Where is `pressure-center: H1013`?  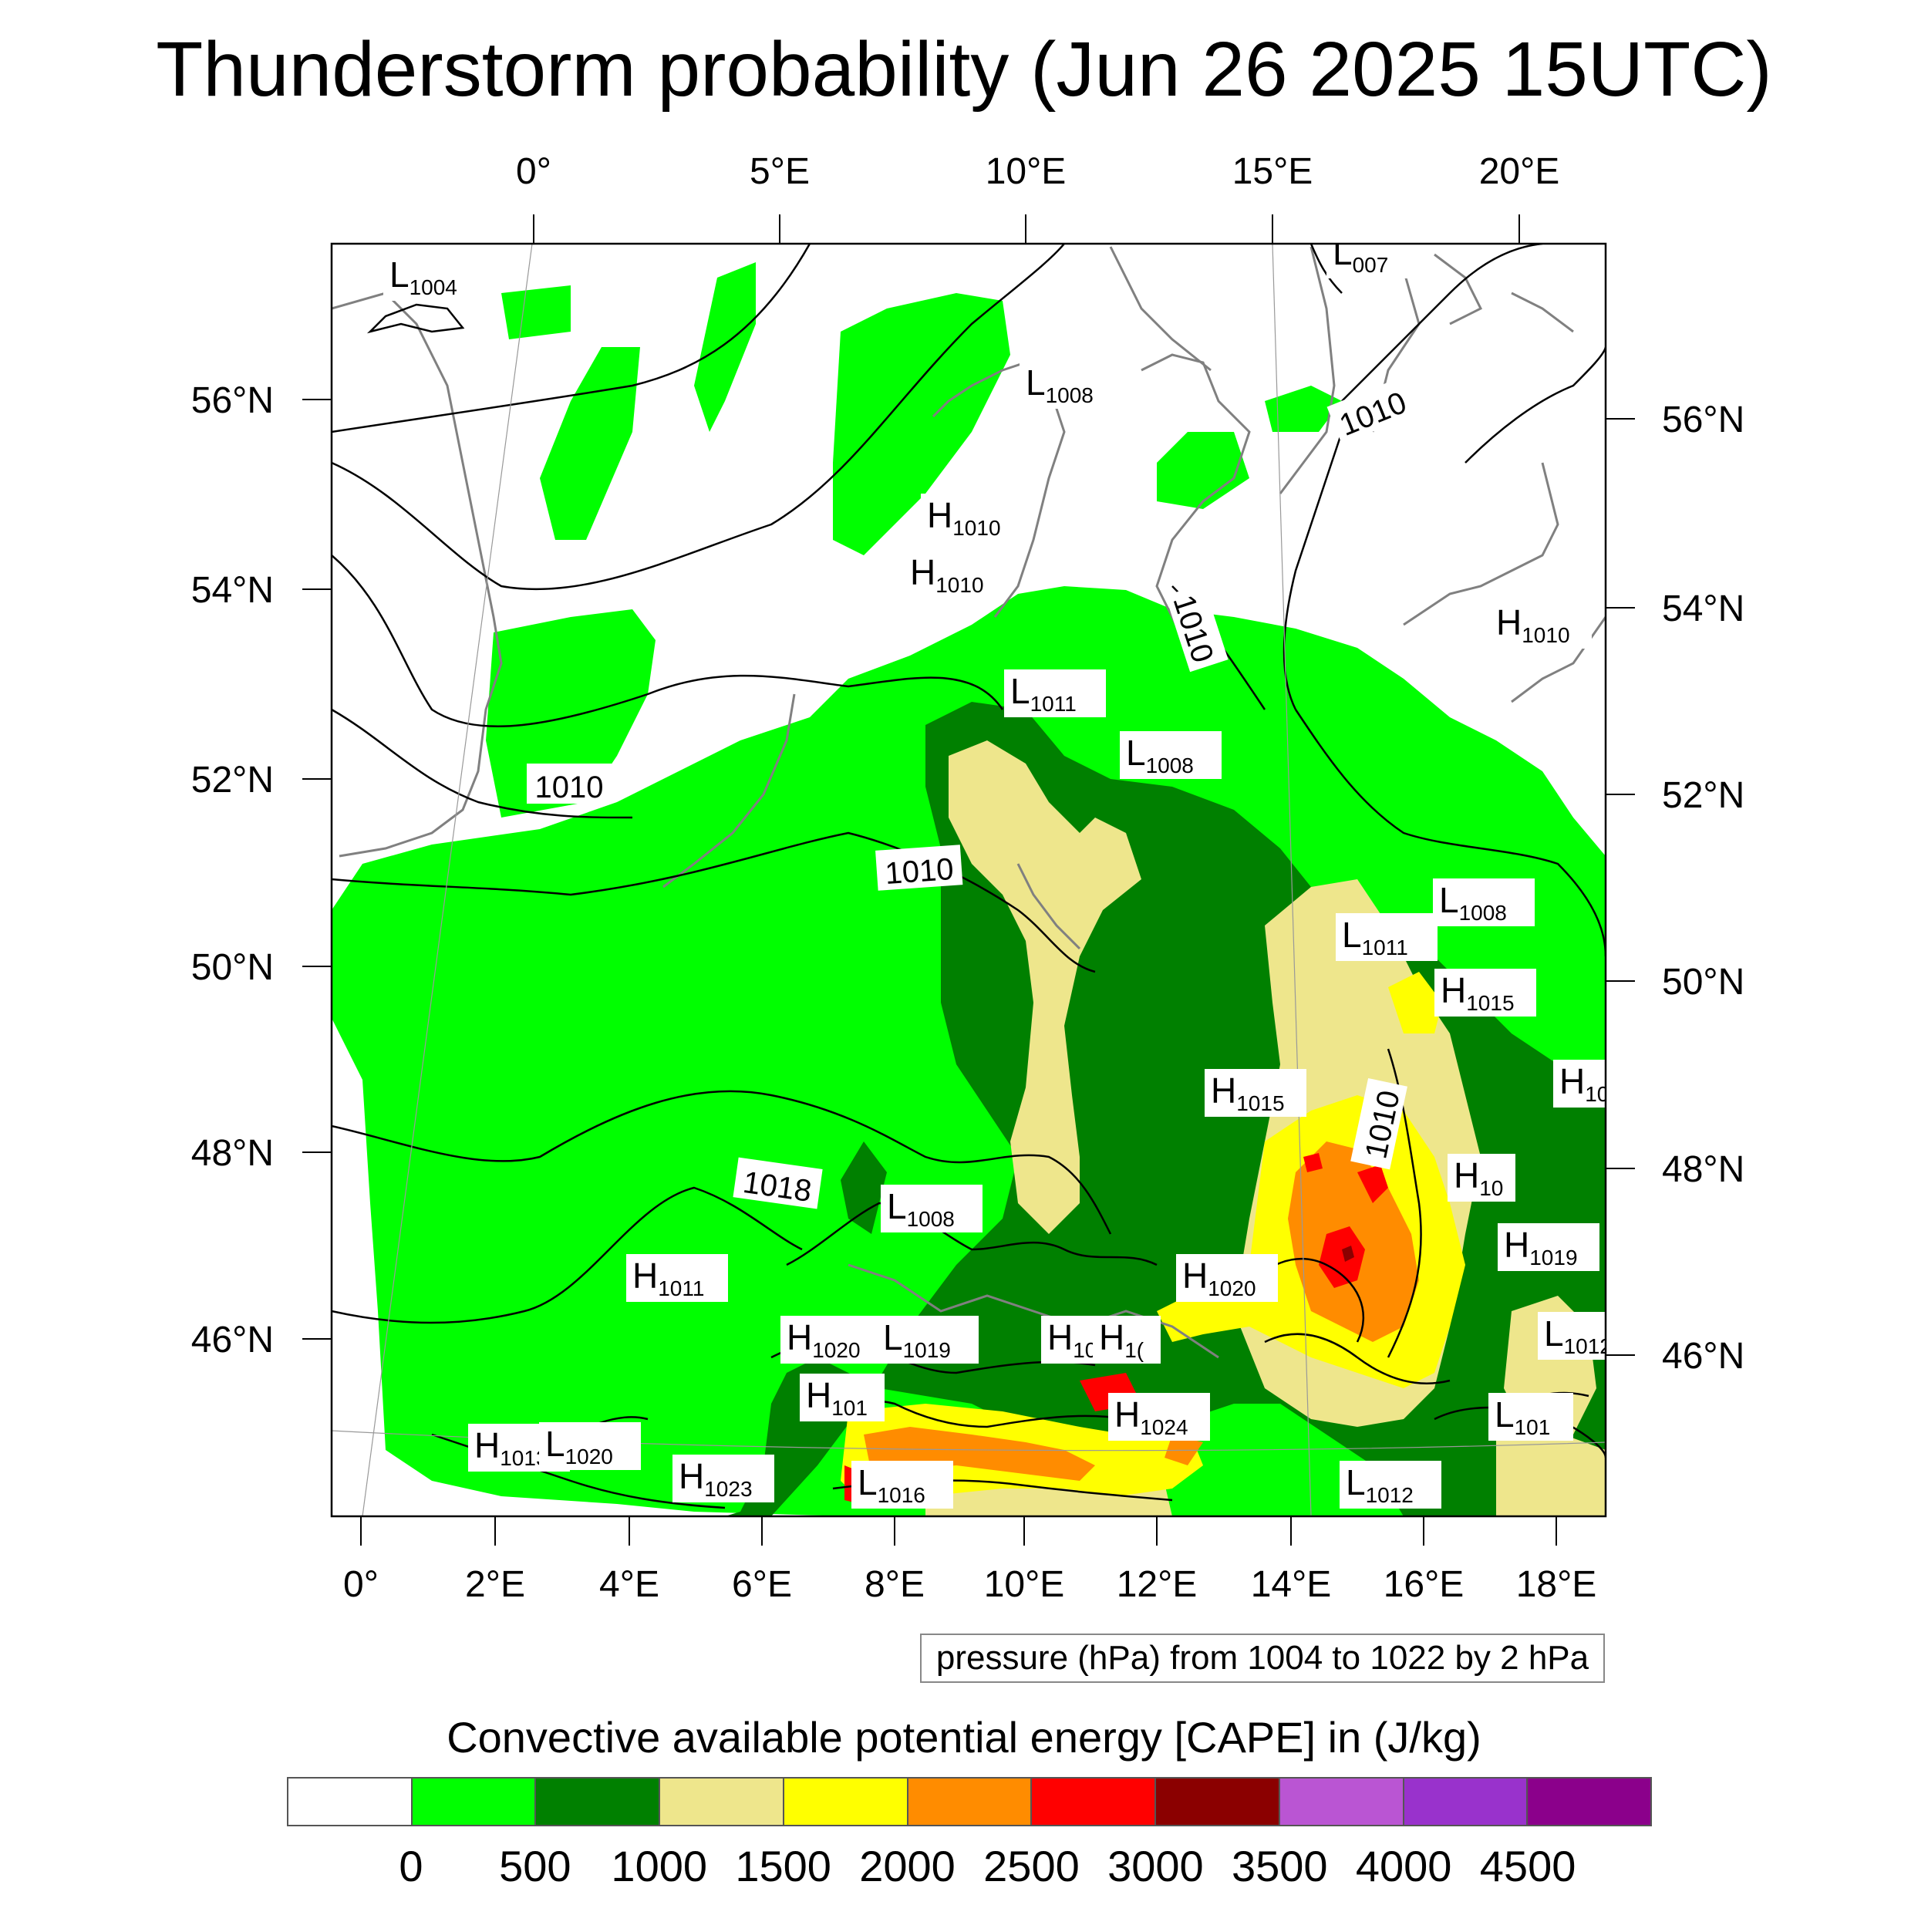 pressure-center: H1013 is located at coordinates (519, 1448).